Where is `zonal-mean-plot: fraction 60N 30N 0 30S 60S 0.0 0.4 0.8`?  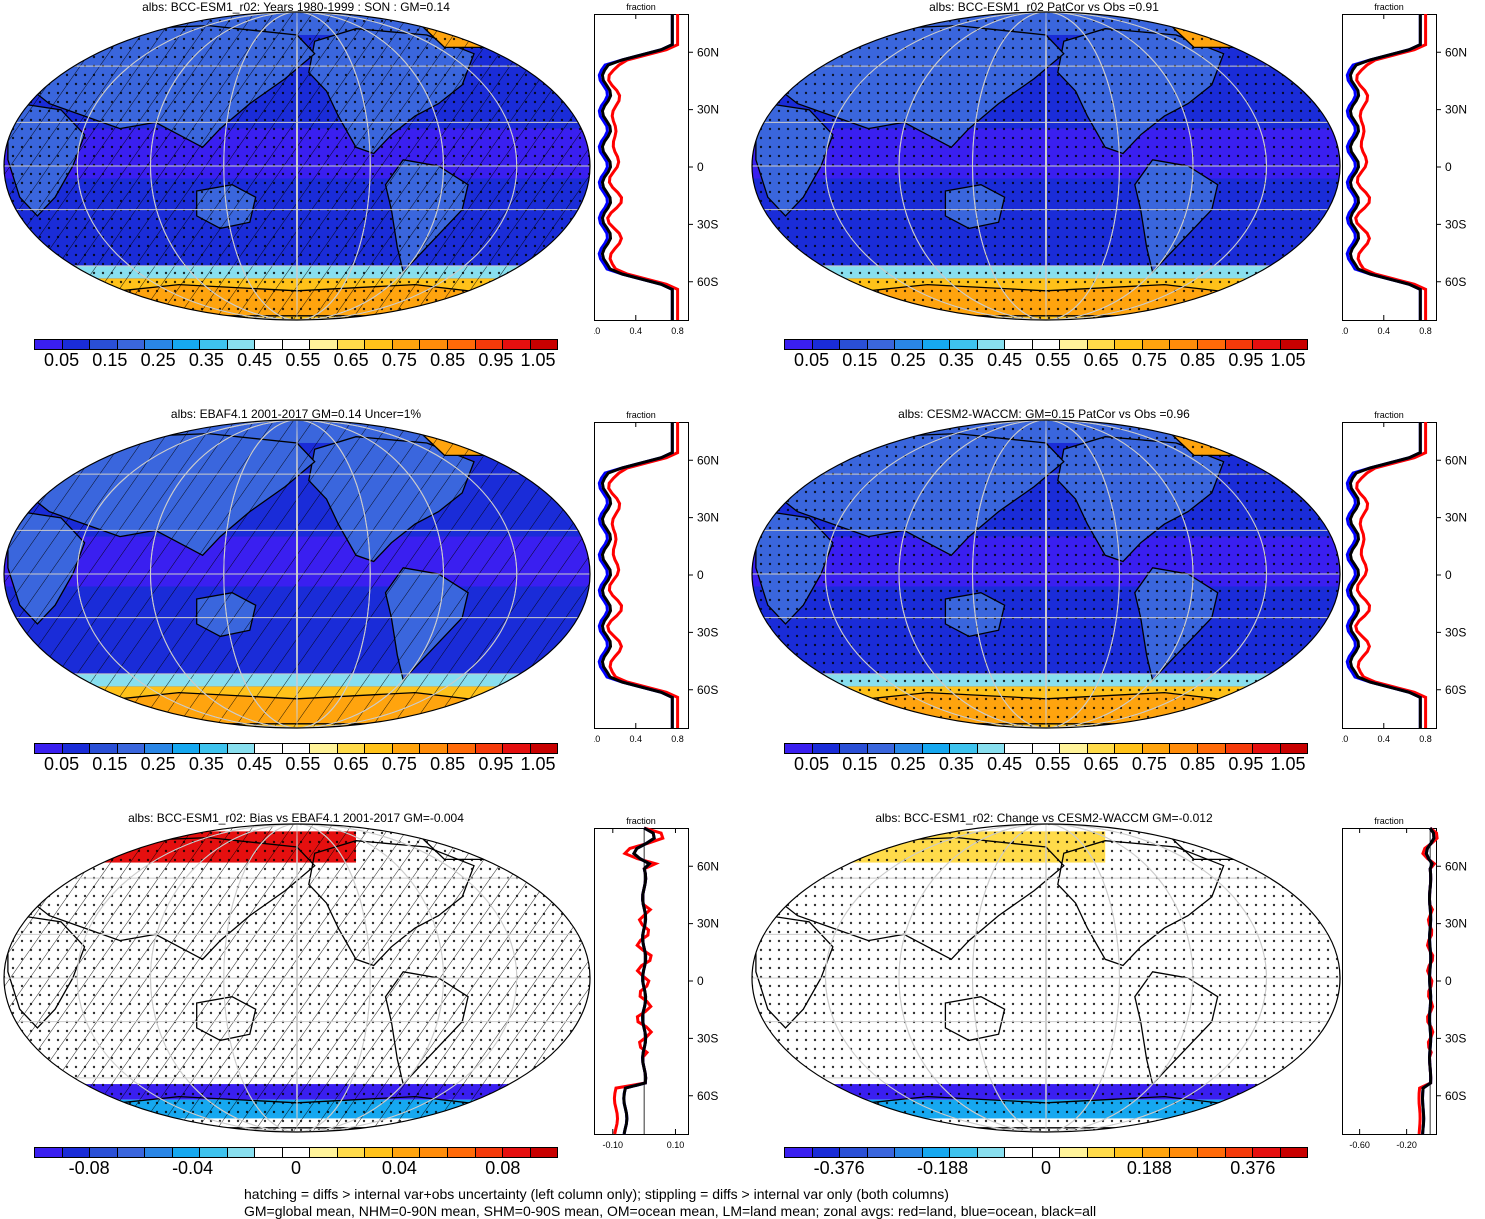
zonal-mean-plot: fraction 60N 30N 0 30S 60S 0.0 0.4 0.8 is located at coordinates (1404, 169).